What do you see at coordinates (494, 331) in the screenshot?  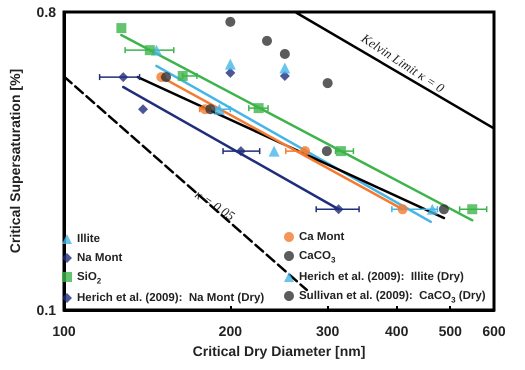 I see `x-tick-label: 600` at bounding box center [494, 331].